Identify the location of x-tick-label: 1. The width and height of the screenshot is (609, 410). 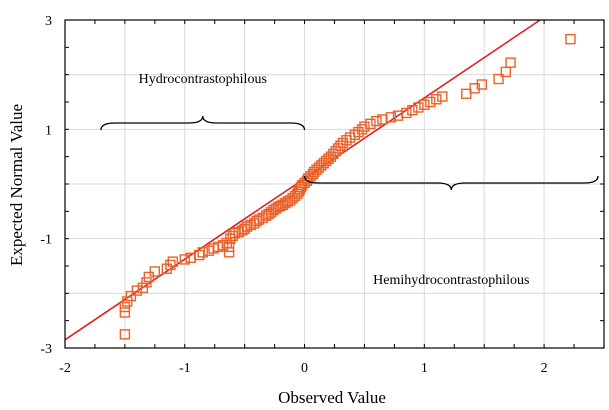
(424, 368).